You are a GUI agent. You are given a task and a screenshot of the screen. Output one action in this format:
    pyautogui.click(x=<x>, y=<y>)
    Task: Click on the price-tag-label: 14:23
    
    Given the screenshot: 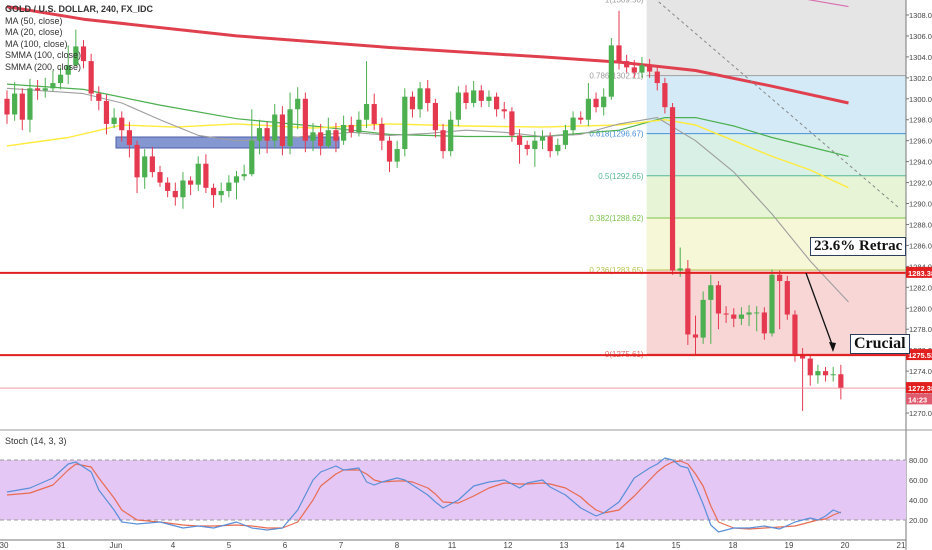 What is the action you would take?
    pyautogui.click(x=917, y=399)
    